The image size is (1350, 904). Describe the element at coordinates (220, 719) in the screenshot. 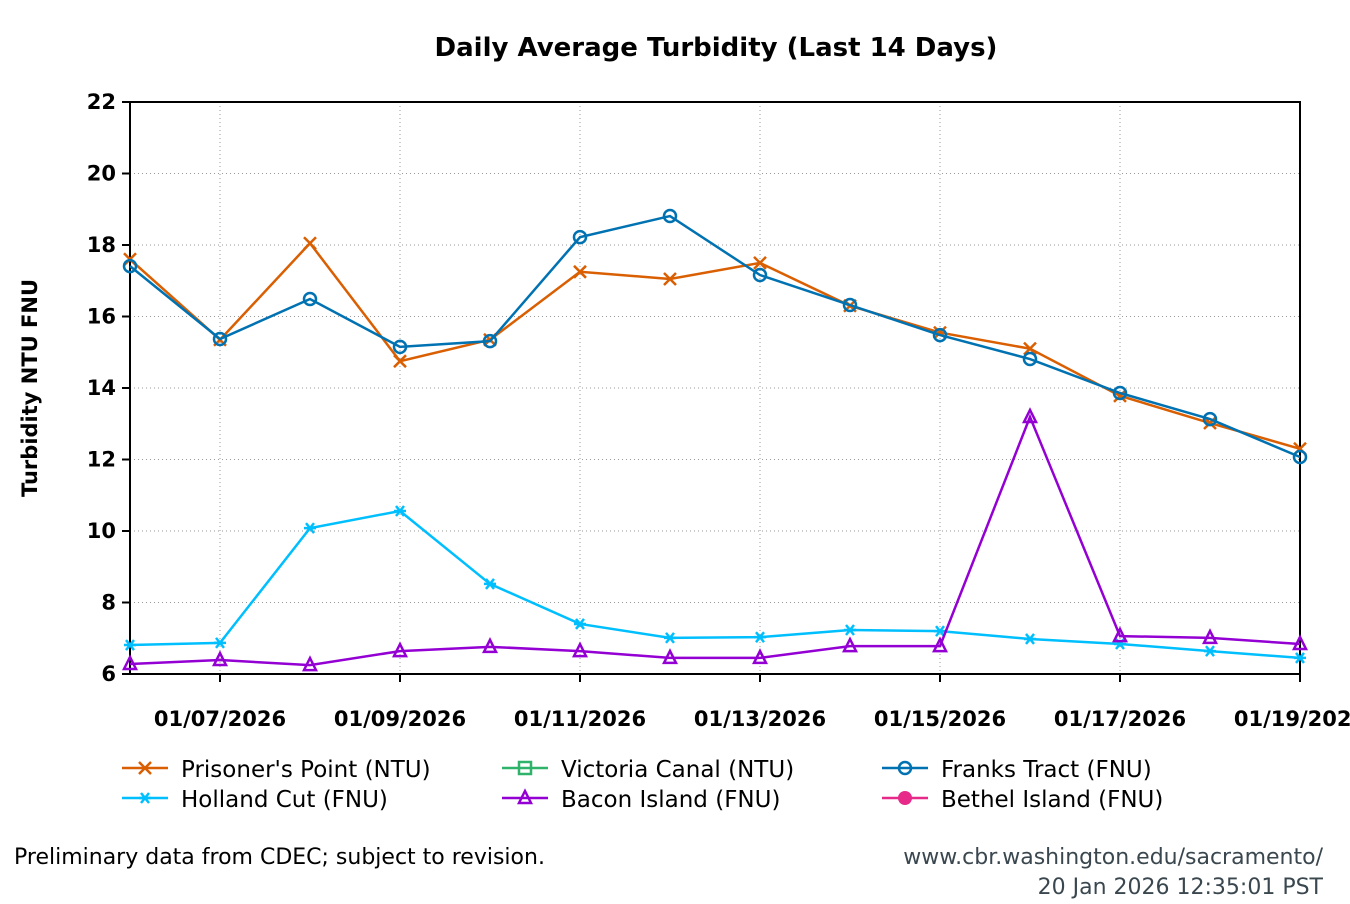

I see `x-tick-label: 01/07/2026` at that location.